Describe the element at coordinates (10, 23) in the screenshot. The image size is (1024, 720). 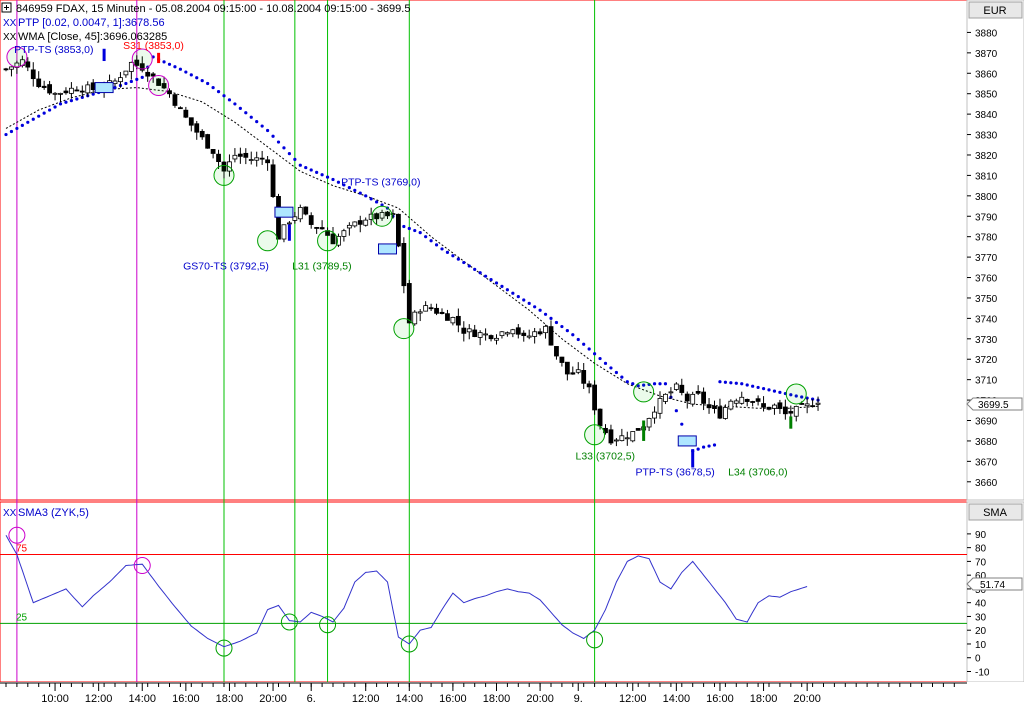
I see `ptp-prefix-icon: XX` at that location.